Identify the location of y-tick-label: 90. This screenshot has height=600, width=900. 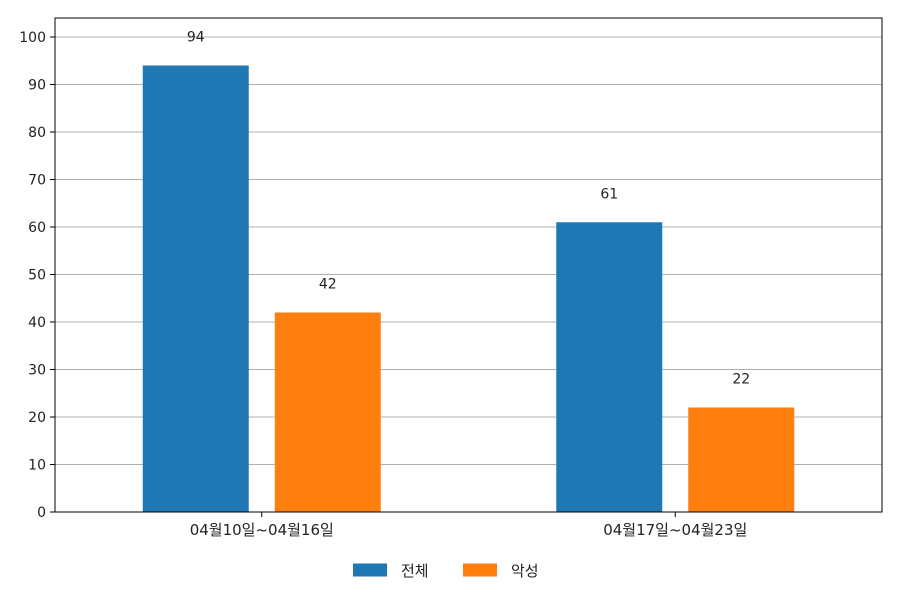
(37, 86).